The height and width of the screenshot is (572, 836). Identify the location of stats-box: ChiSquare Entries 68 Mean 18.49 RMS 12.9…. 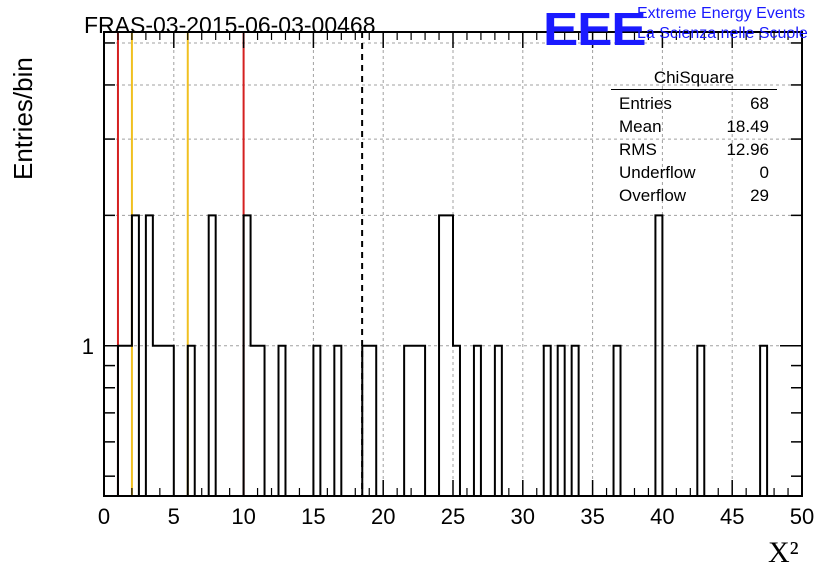
(694, 137).